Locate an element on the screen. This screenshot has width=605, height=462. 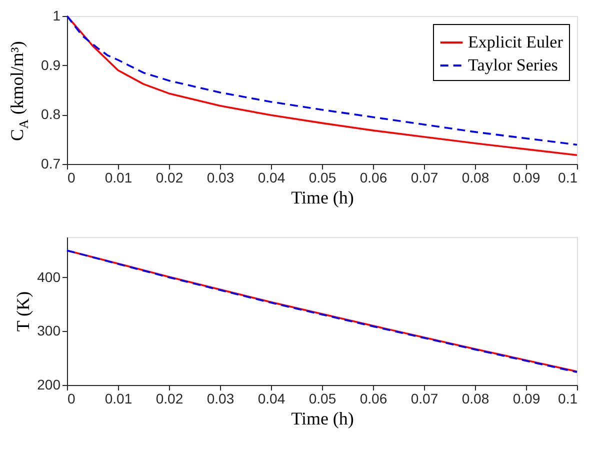
y-axis-title: CA (kmol/m³) is located at coordinates (19, 91).